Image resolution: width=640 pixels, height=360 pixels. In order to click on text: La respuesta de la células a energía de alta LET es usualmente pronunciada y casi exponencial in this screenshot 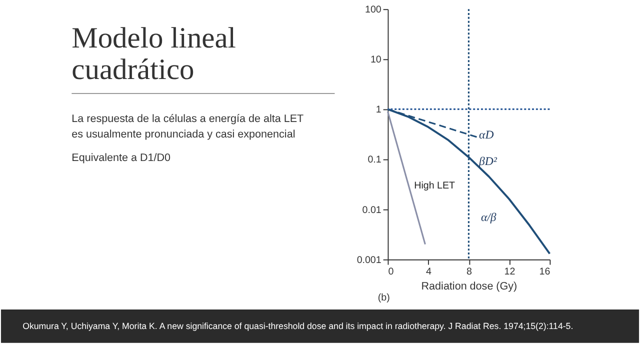, I will do `click(188, 126)`.